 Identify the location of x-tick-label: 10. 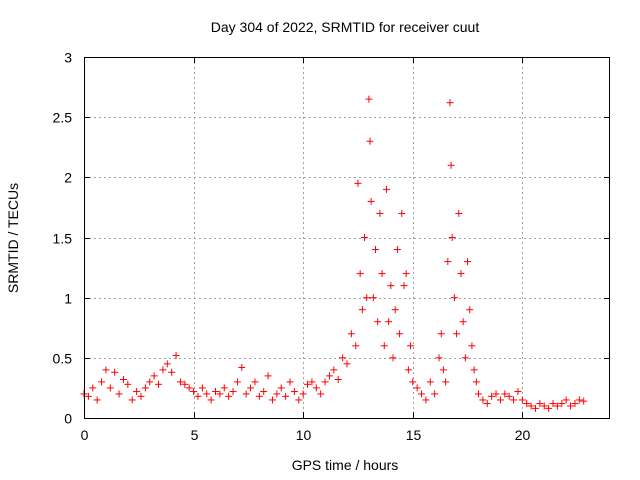
(304, 435).